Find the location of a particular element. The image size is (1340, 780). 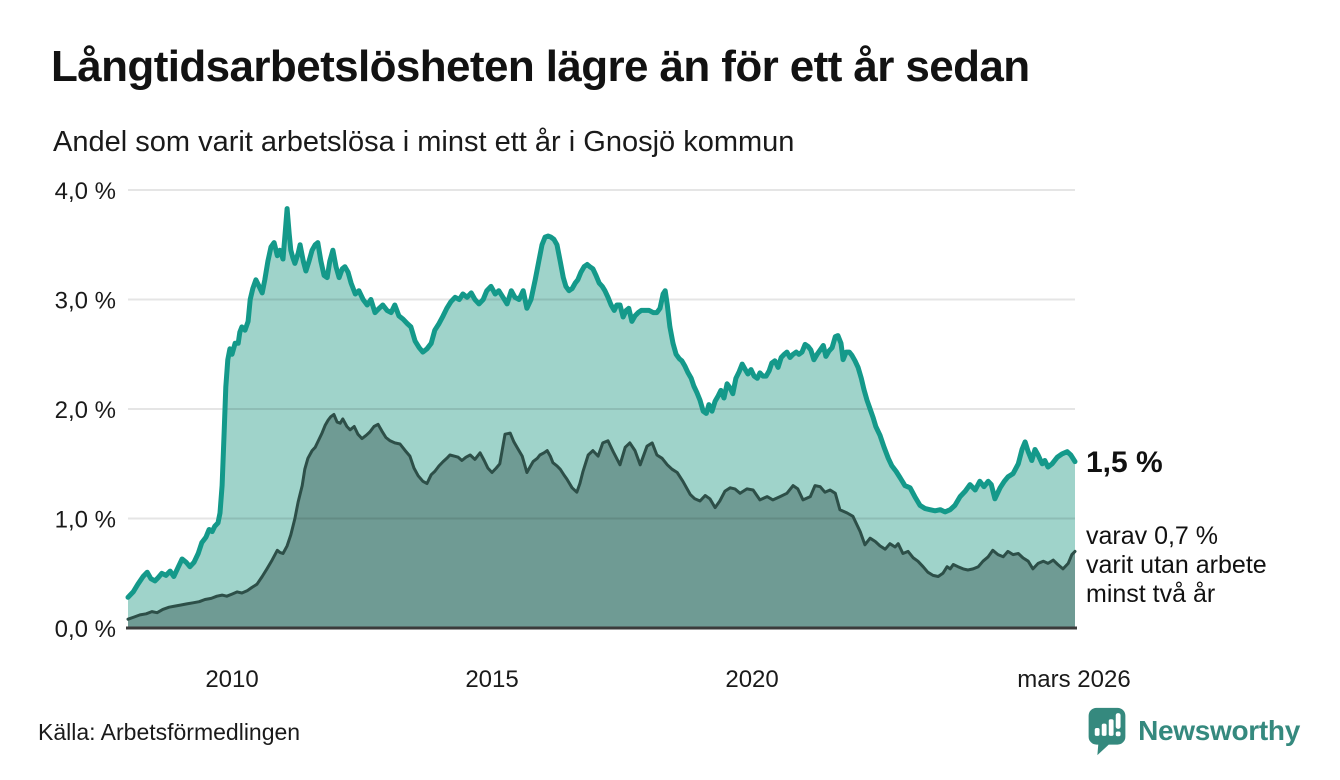

annotation-line: varit utan arbete is located at coordinates (1176, 565).